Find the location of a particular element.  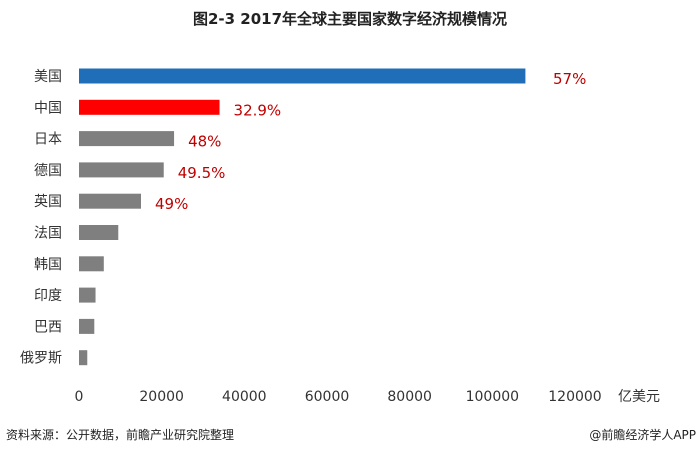

data-label: 48% is located at coordinates (204, 142).